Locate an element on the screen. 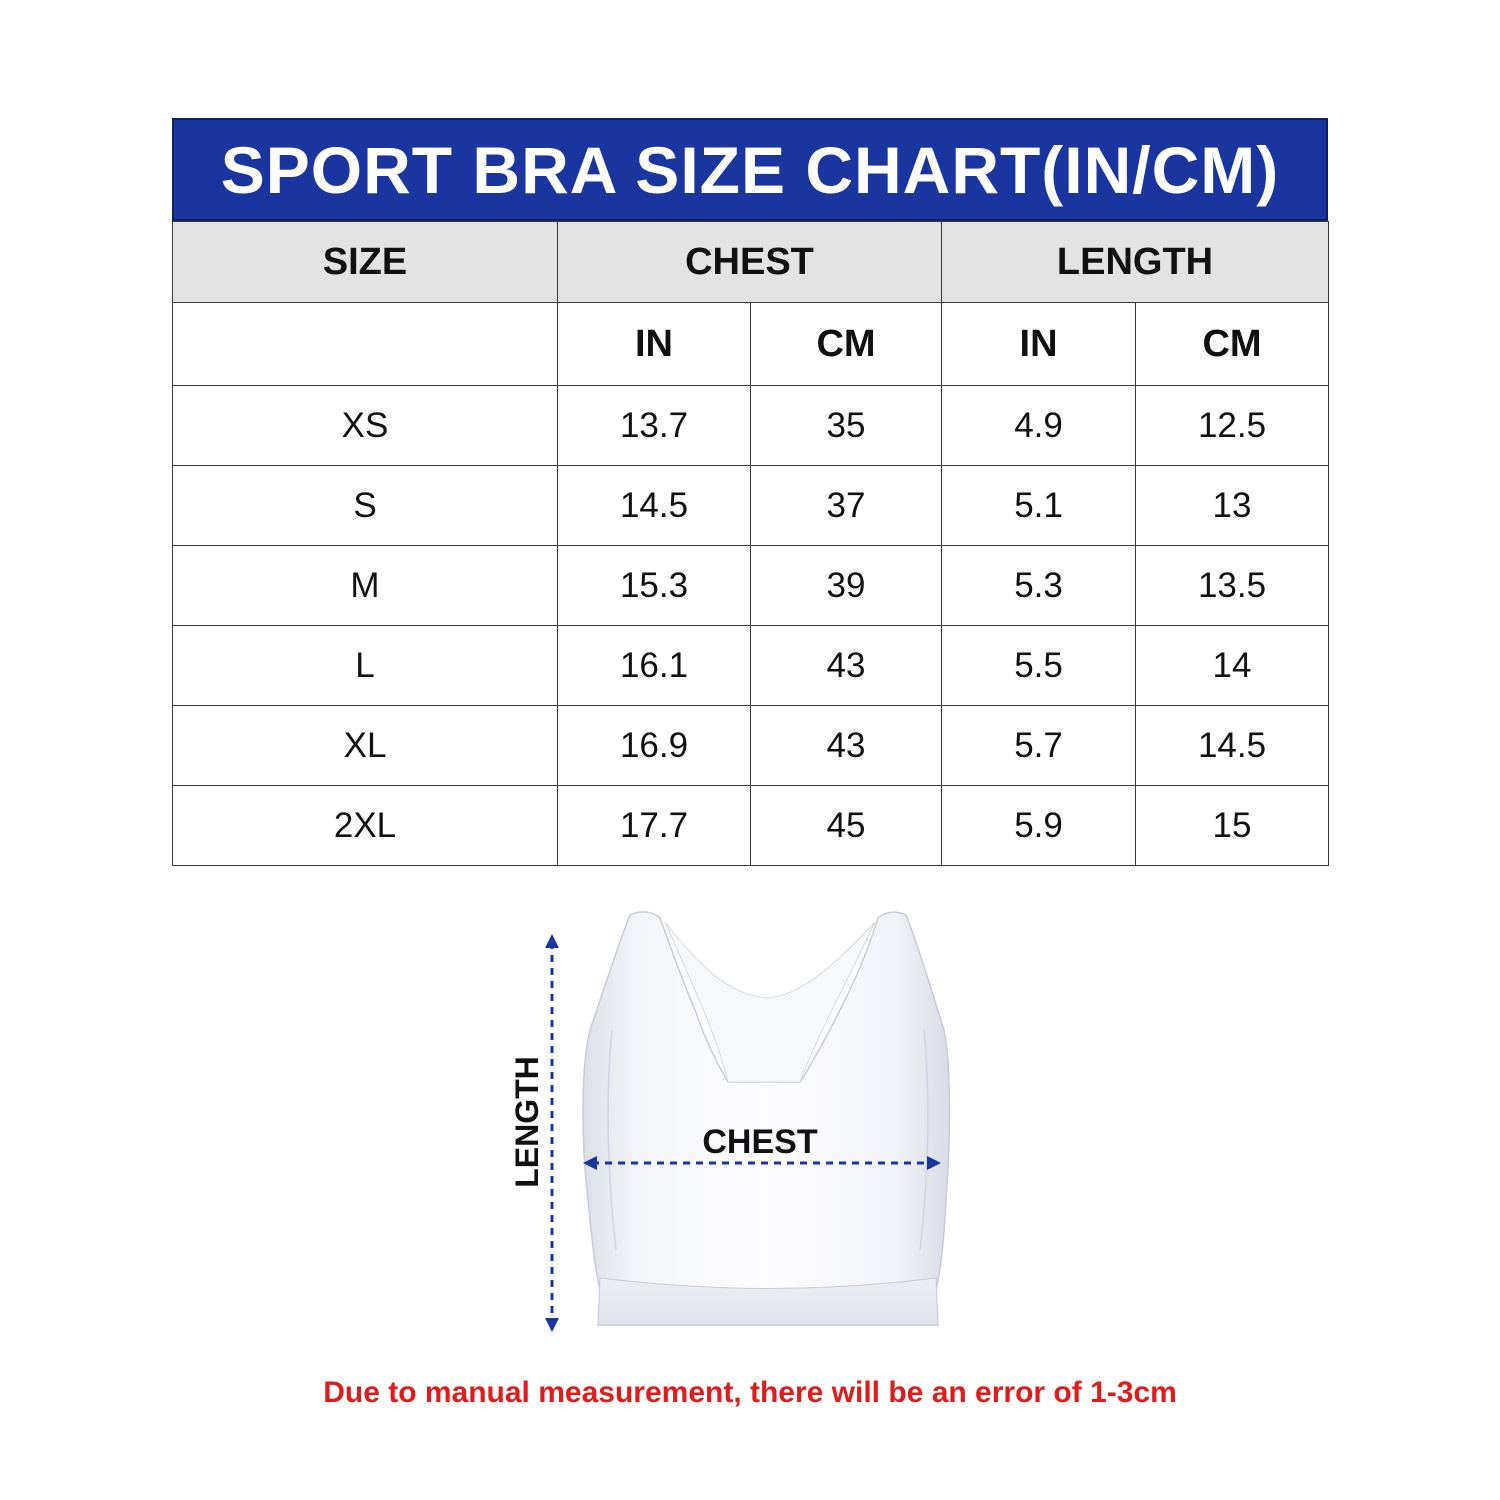 Image resolution: width=1500 pixels, height=1500 pixels. table-row: S 14.5 37 5.1 13 is located at coordinates (751, 505).